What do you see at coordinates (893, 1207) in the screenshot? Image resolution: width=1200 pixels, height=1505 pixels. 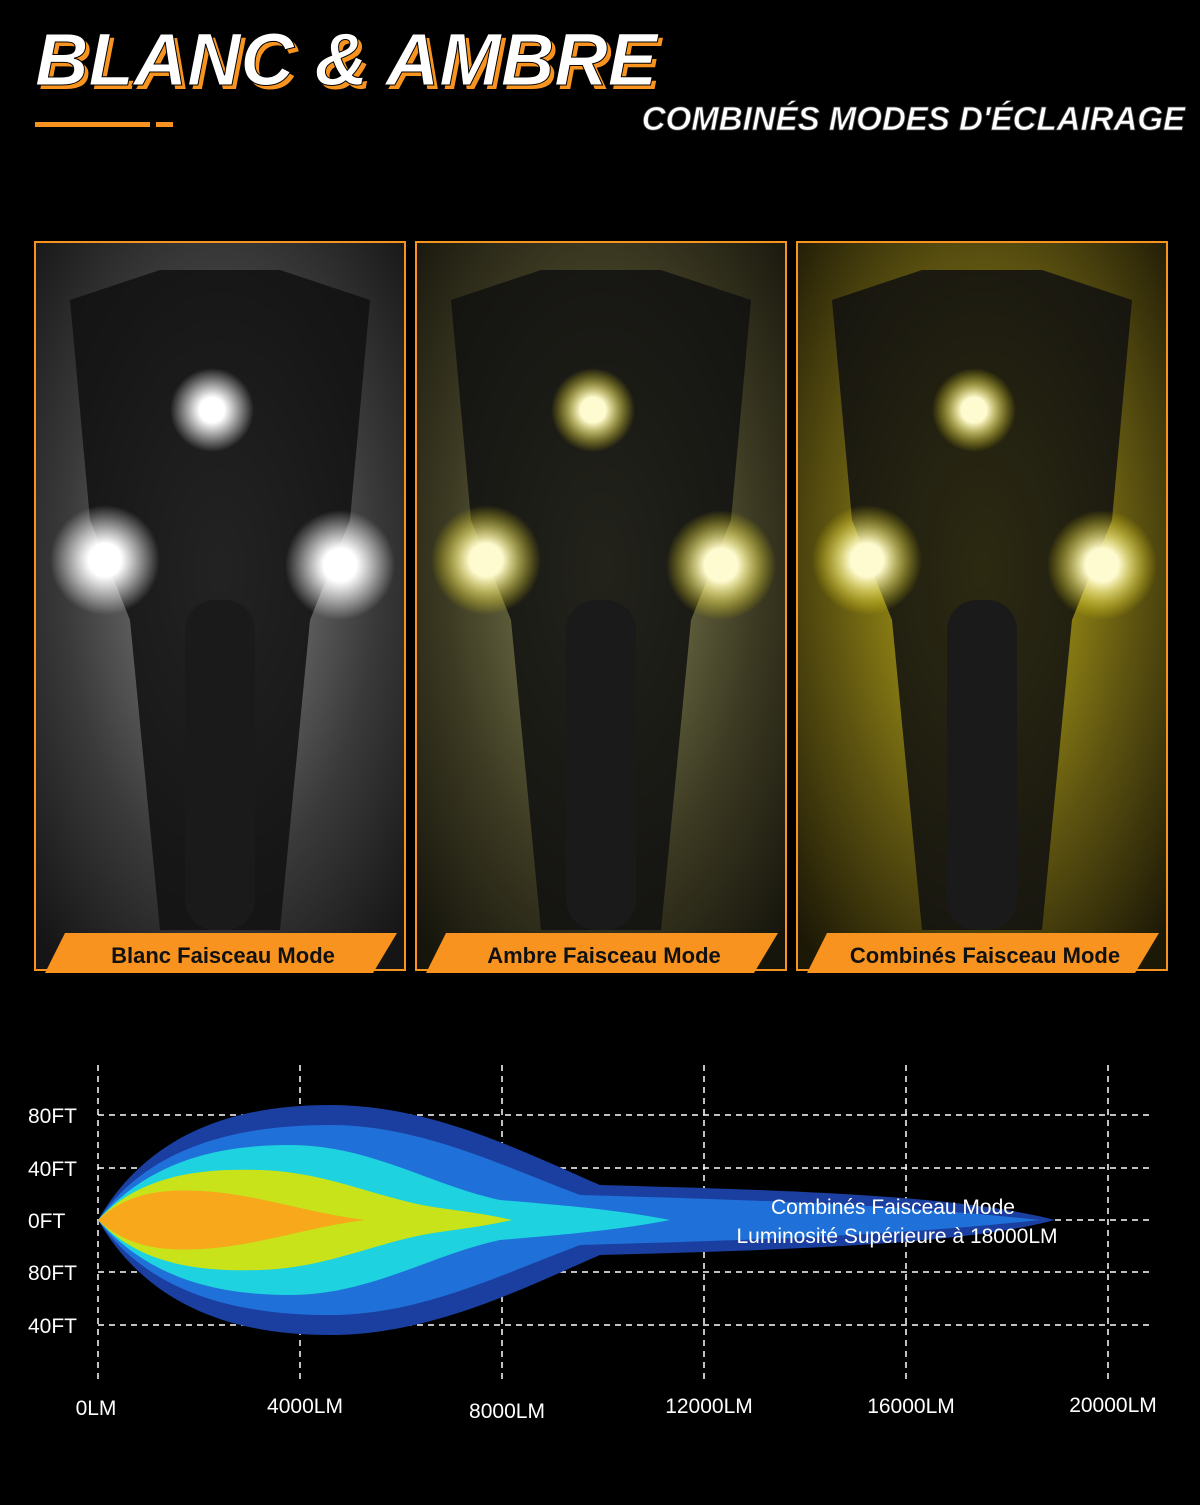 I see `annotation: Combinés Faisceau Mode` at bounding box center [893, 1207].